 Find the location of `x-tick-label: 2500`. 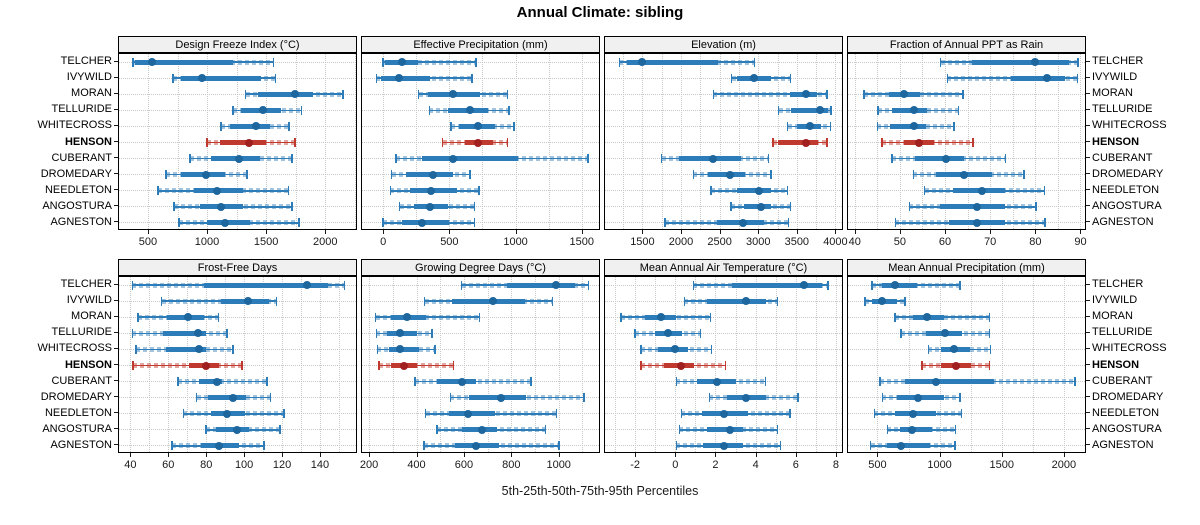

x-tick-label: 2500 is located at coordinates (719, 242).